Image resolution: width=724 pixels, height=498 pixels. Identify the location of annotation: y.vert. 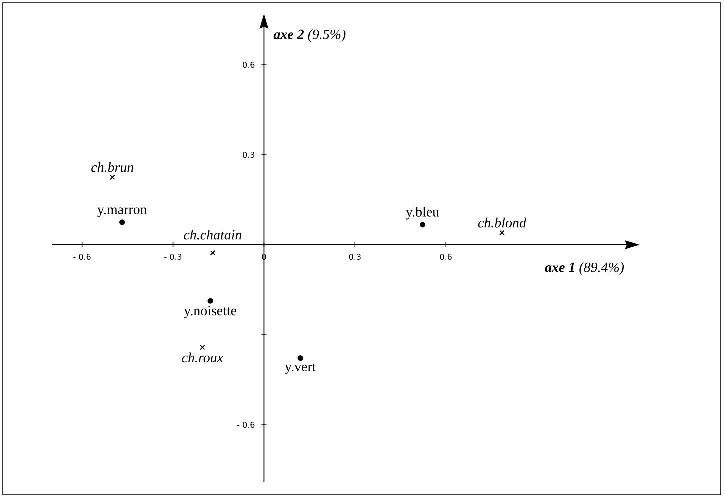
(300, 369).